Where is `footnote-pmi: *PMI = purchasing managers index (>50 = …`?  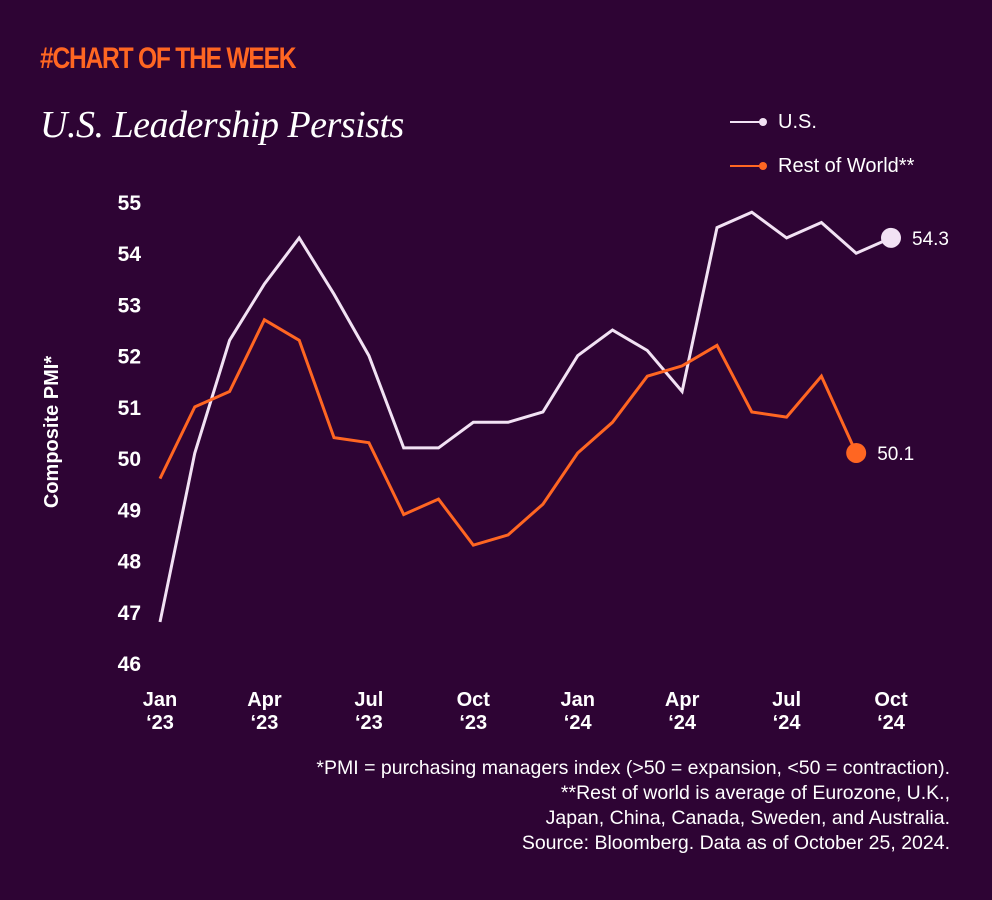 footnote-pmi: *PMI = purchasing managers index (>50 = … is located at coordinates (633, 768).